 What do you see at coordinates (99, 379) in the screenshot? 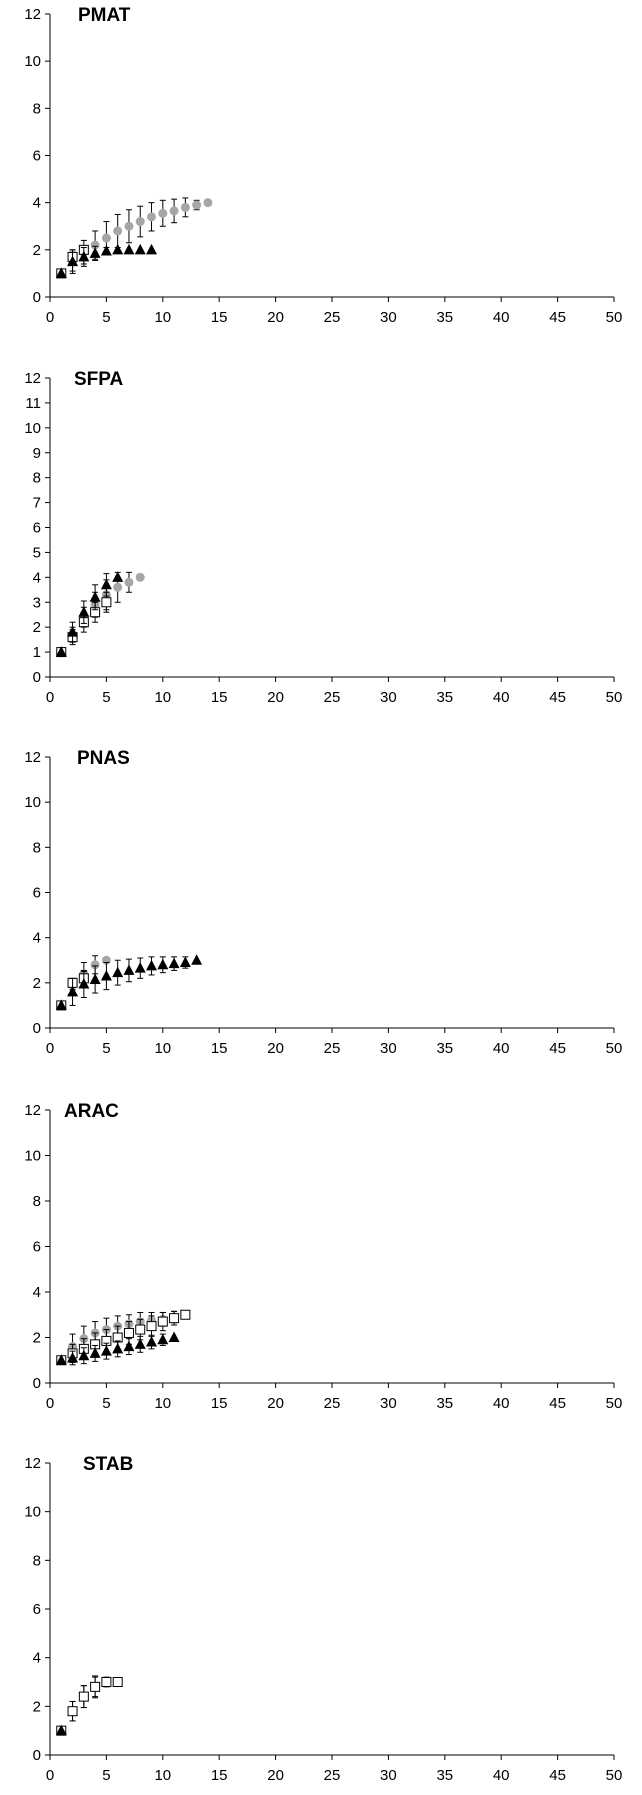
I see `panel-title: SFPA` at bounding box center [99, 379].